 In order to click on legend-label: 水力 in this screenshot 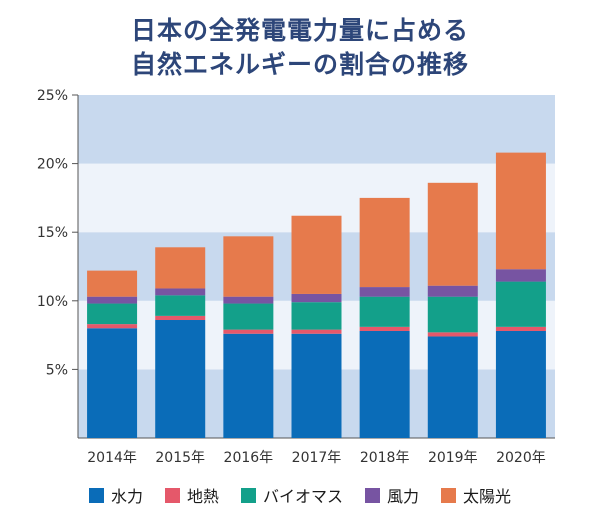, I will do `click(126, 496)`.